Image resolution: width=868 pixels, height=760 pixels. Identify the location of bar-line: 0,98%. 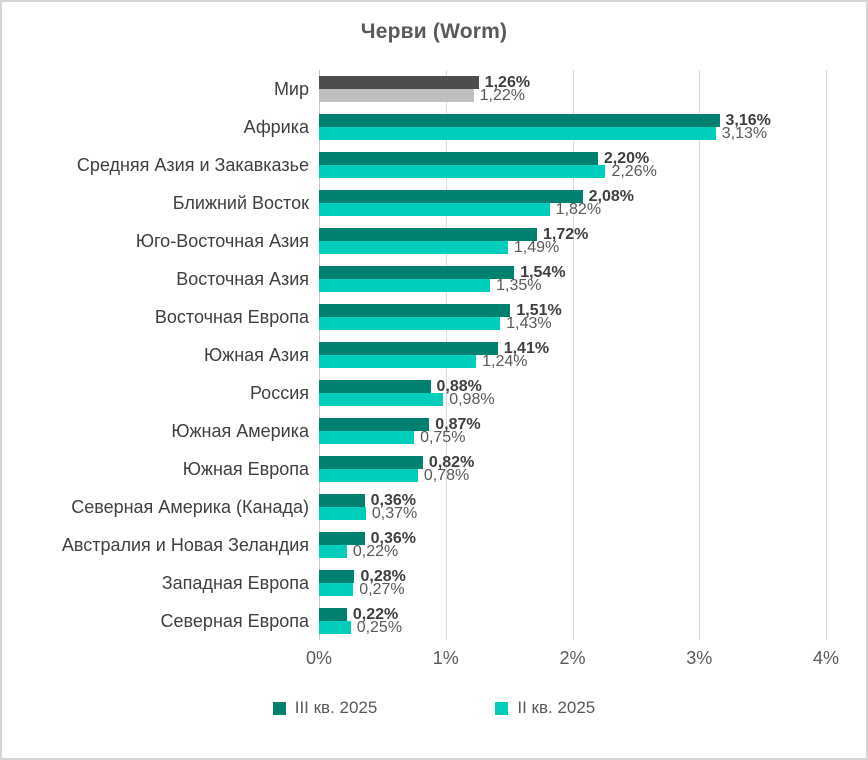
(572, 399).